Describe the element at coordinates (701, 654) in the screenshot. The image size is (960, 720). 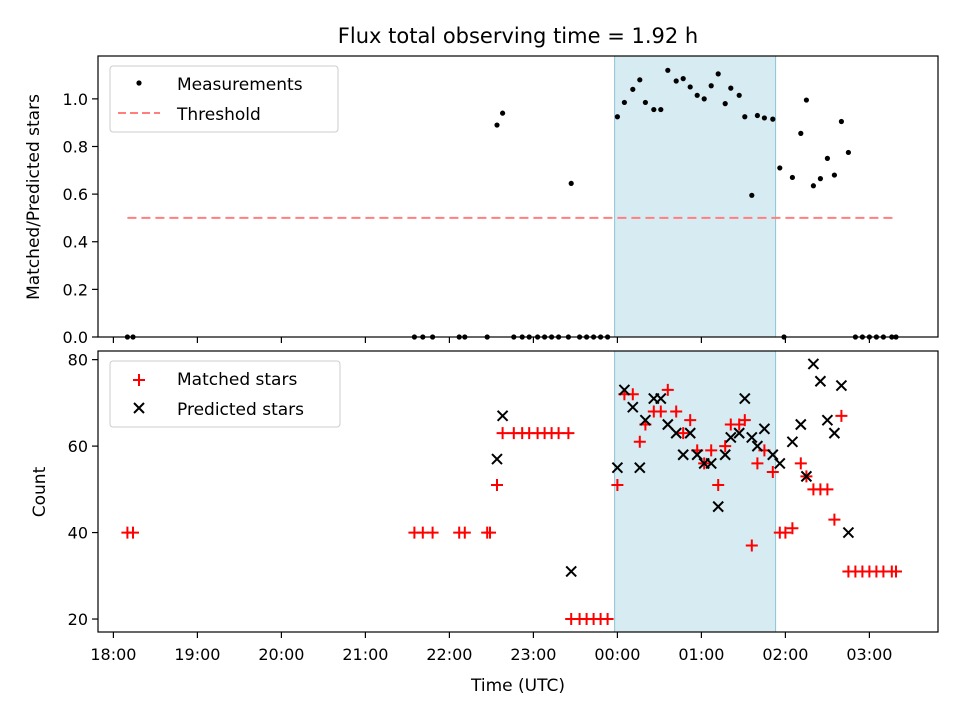
I see `x-tick-label: 01:00` at that location.